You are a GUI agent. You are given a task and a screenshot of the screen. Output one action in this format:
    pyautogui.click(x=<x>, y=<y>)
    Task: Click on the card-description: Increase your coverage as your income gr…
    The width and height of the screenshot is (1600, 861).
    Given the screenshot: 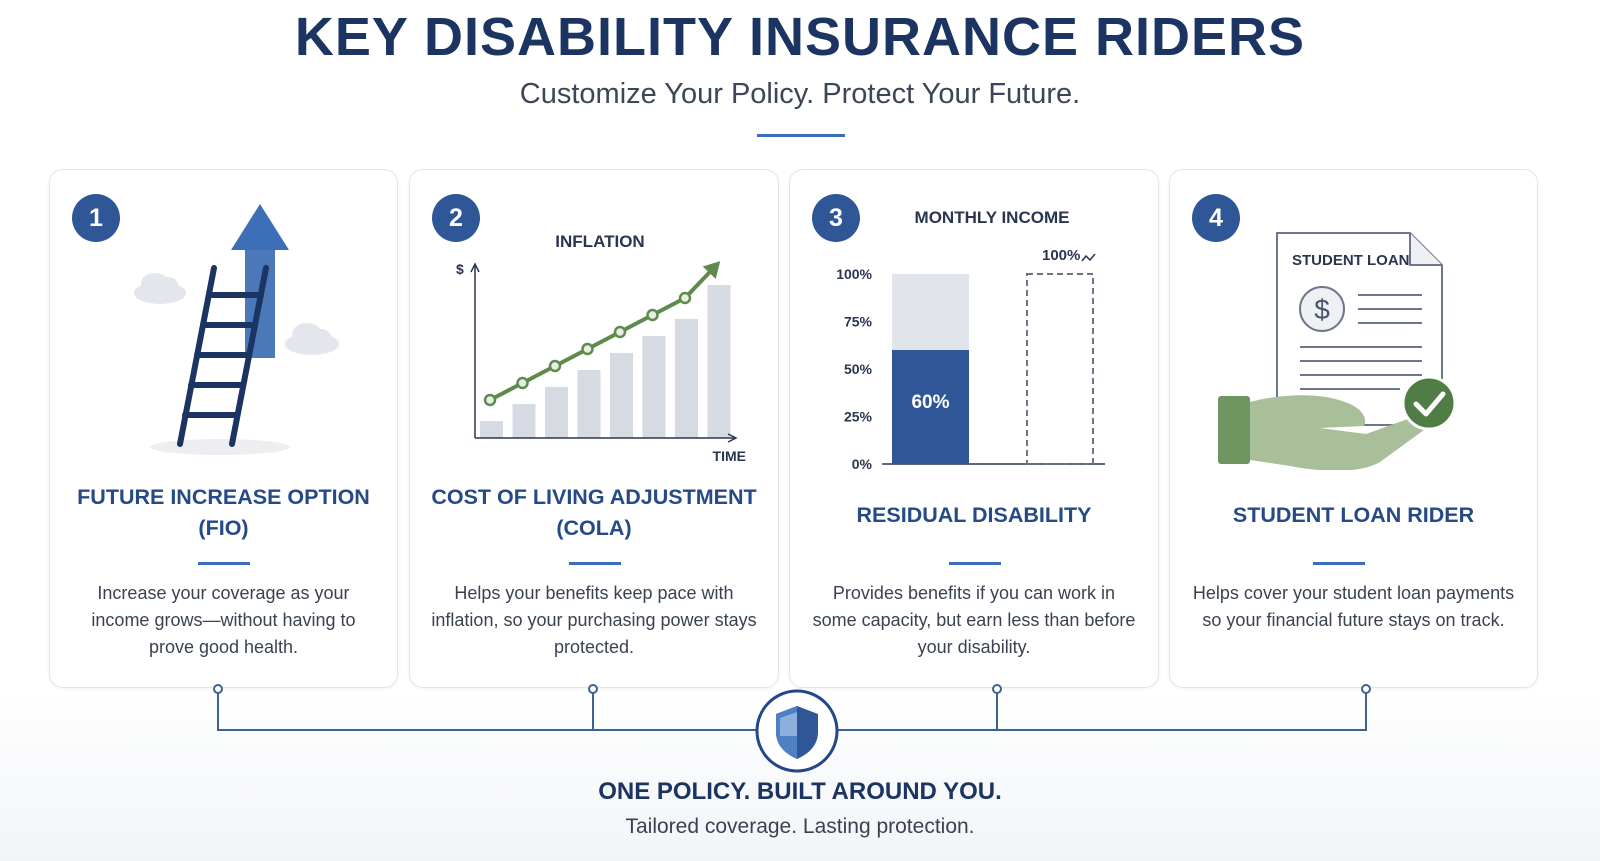 What is the action you would take?
    pyautogui.click(x=223, y=620)
    